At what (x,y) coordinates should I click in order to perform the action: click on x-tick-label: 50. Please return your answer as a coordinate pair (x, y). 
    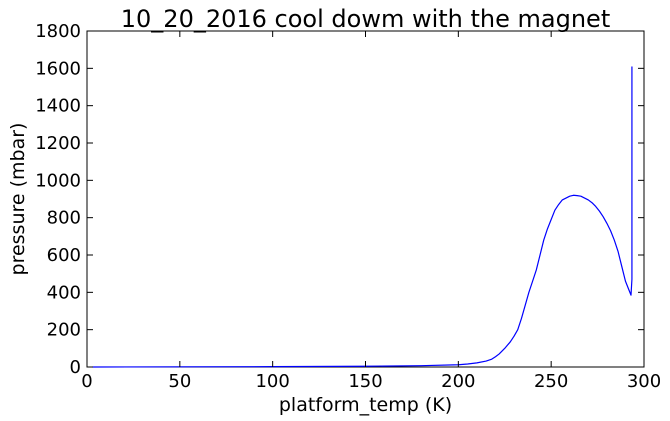
    Looking at the image, I should click on (179, 381).